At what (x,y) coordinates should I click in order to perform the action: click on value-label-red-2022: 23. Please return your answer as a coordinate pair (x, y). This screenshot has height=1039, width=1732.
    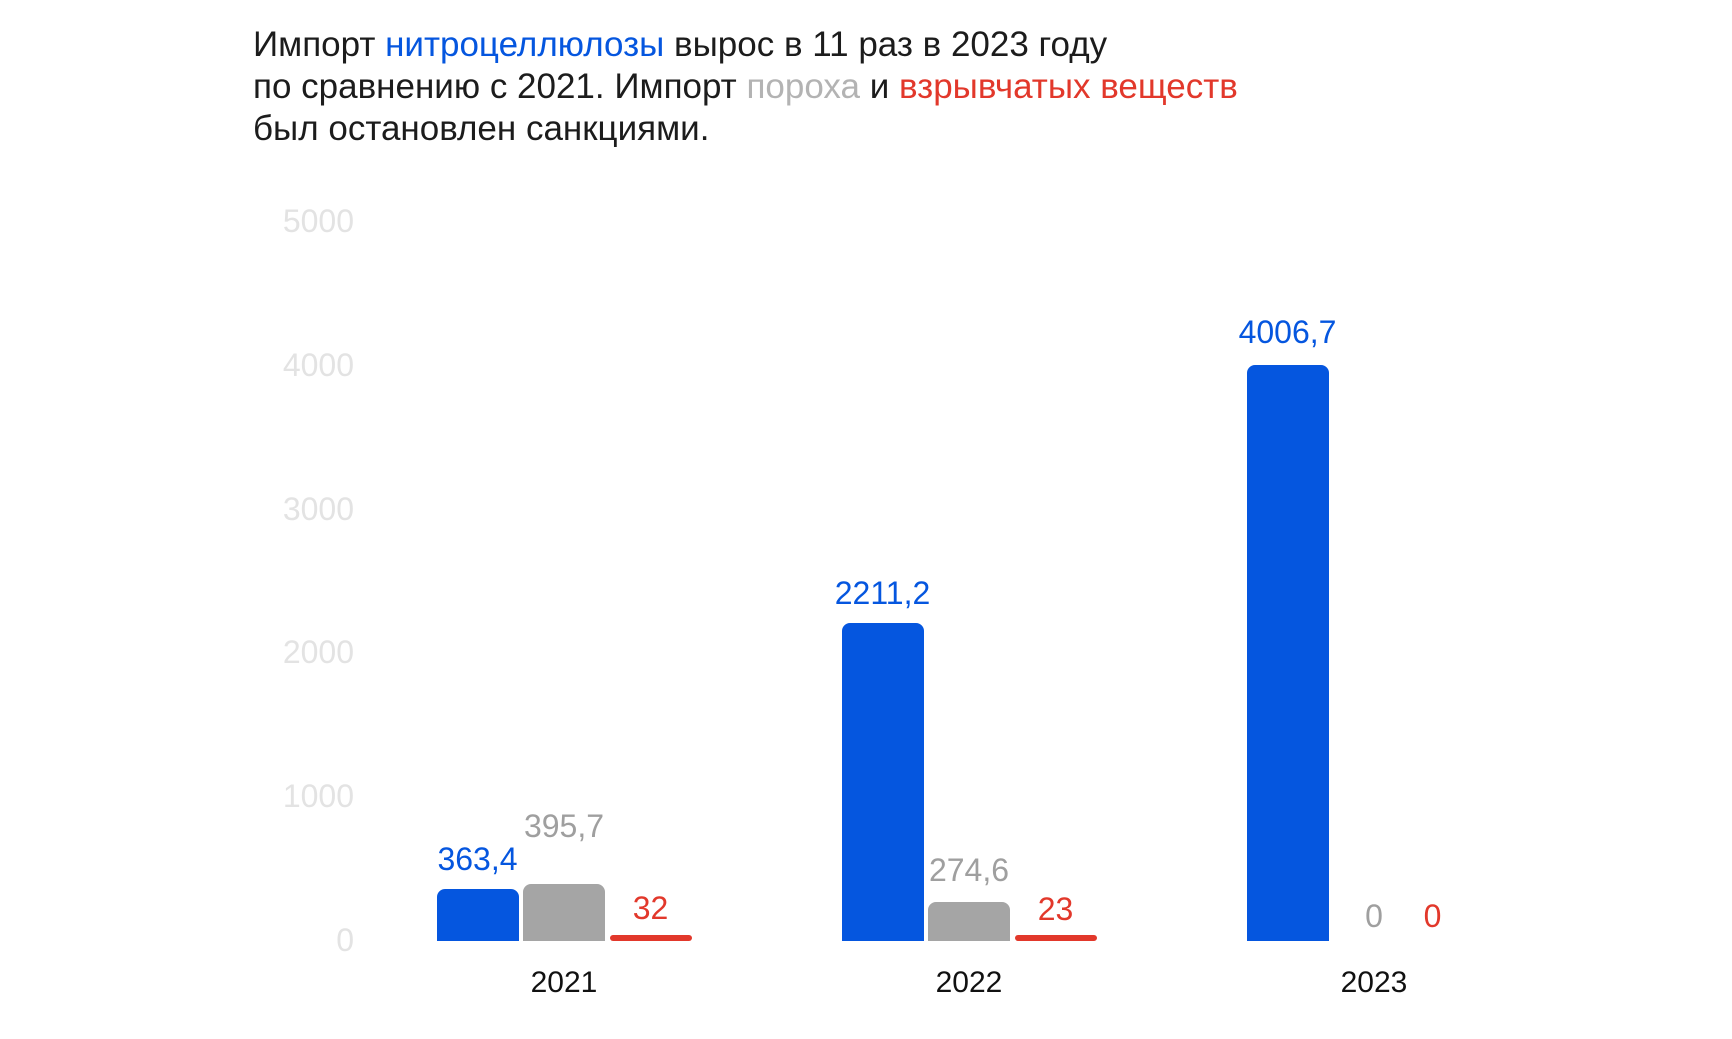
    Looking at the image, I should click on (1055, 909).